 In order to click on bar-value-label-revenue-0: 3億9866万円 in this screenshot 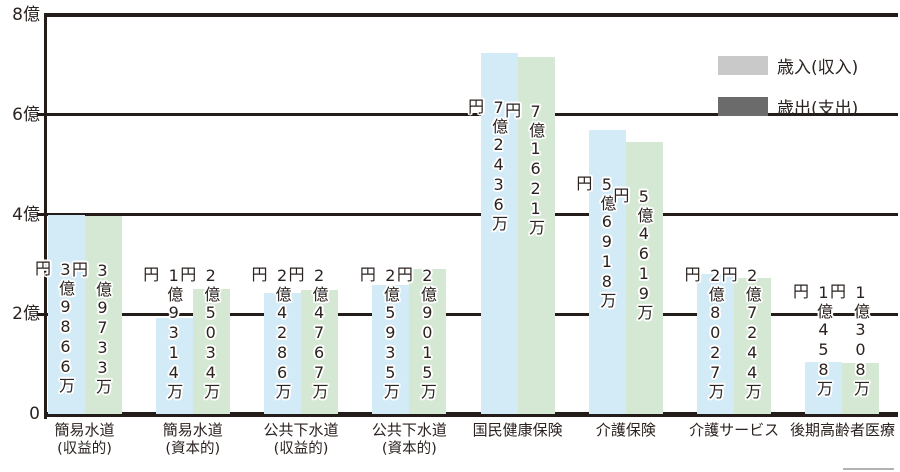, I will do `click(53, 327)`.